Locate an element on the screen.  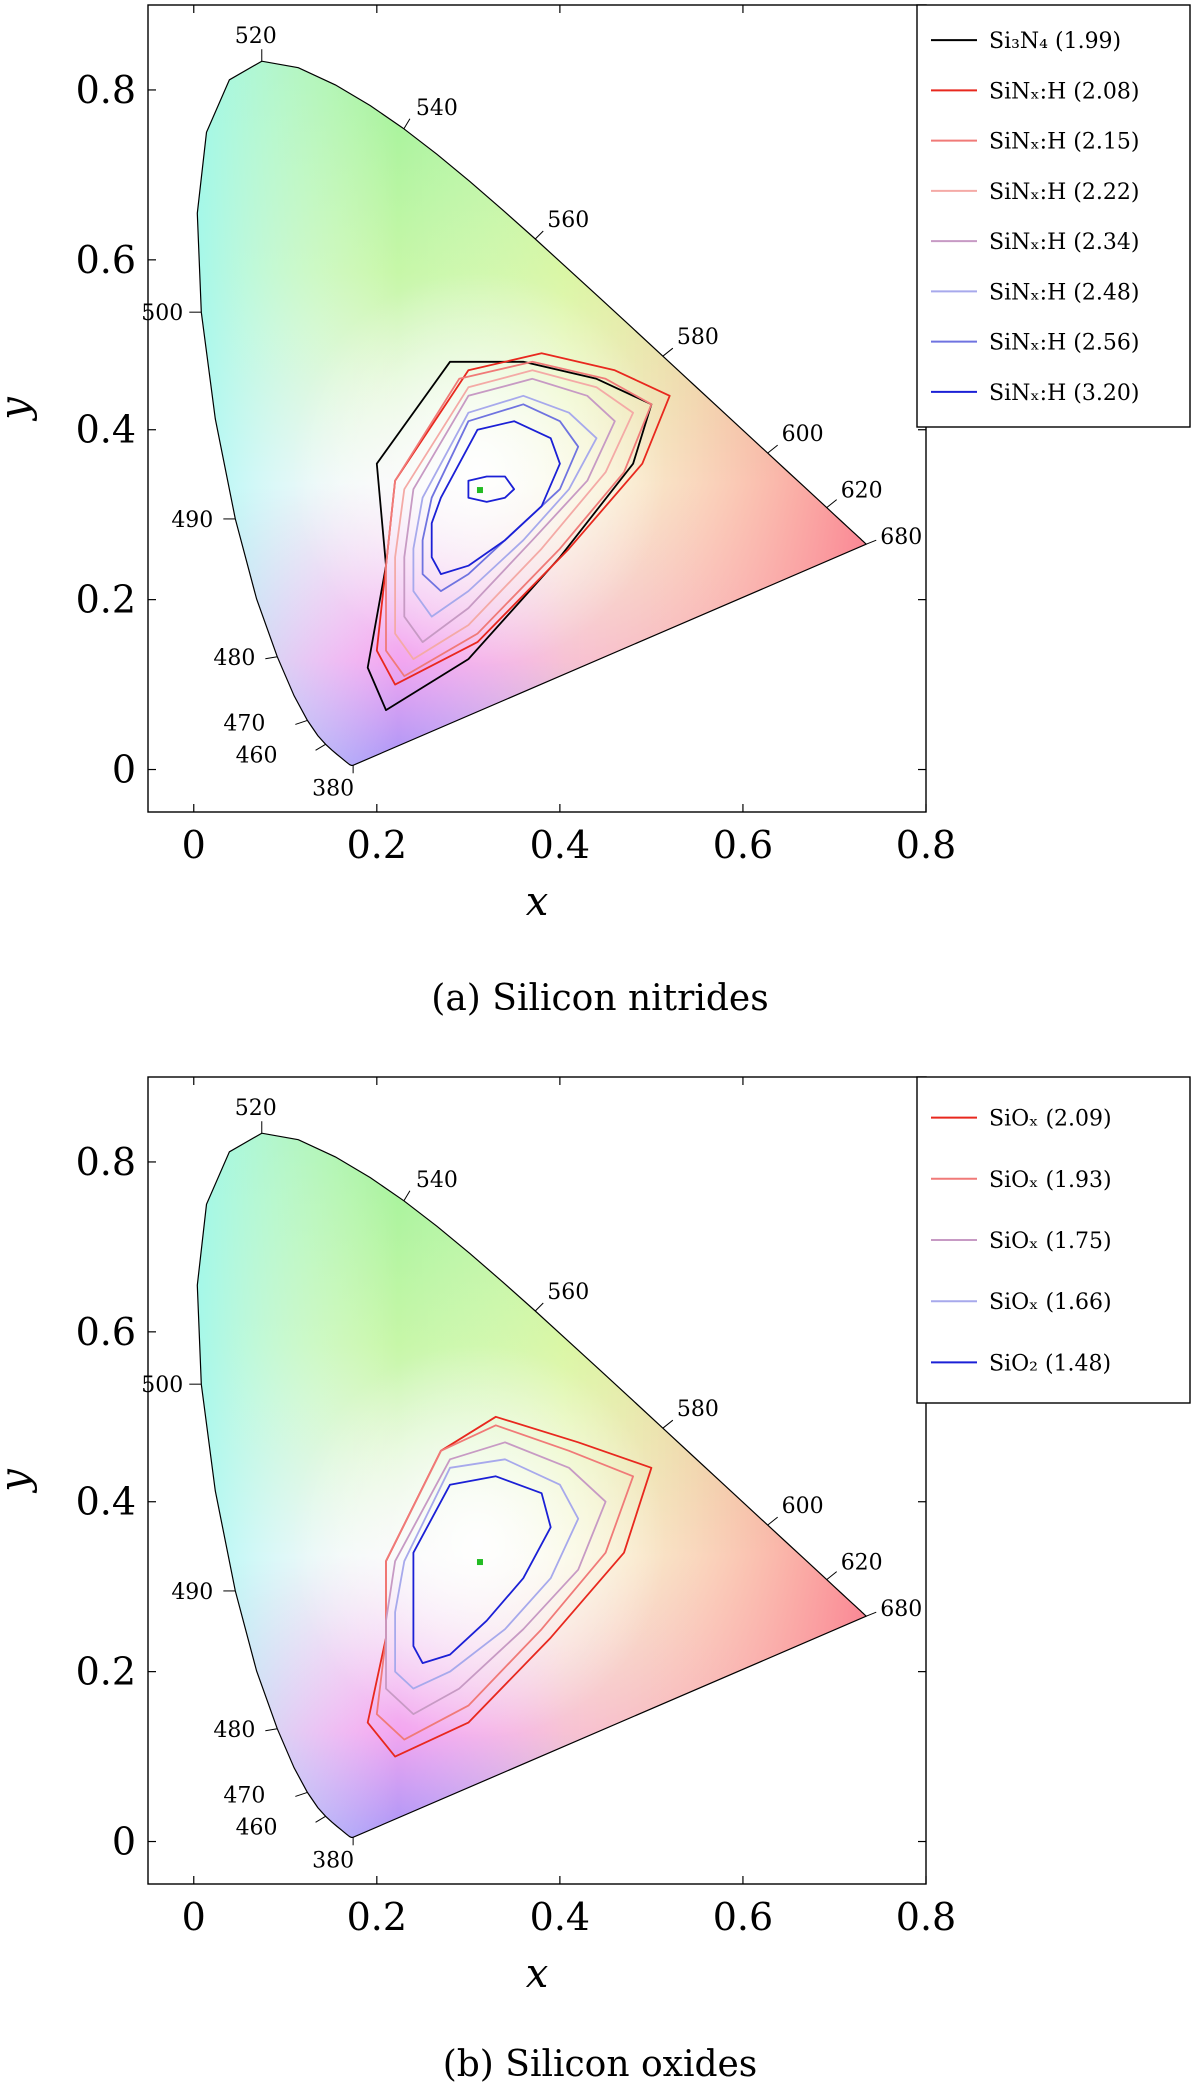
legend-label: SiOₓ (1.75) is located at coordinates (1050, 1241).